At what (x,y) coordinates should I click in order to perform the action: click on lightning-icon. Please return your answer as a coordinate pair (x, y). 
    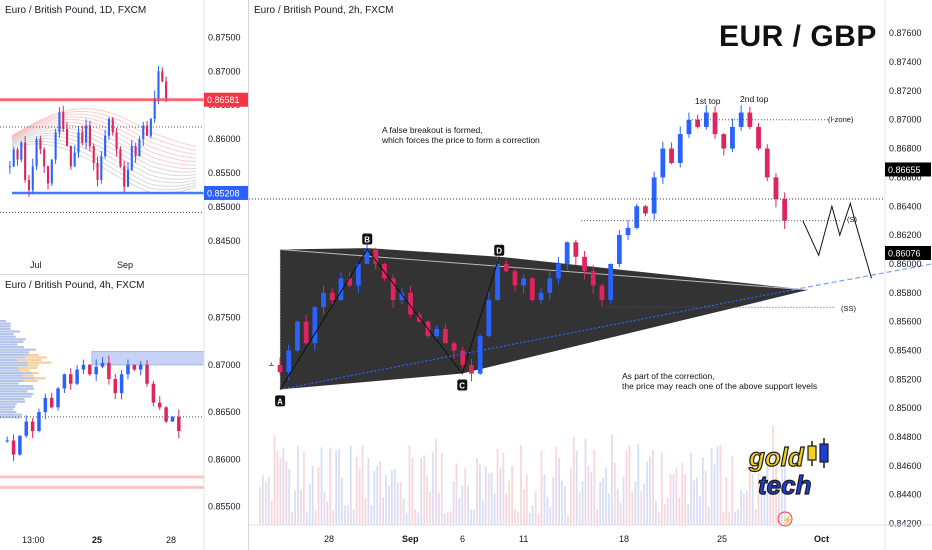
    Looking at the image, I should click on (785, 519).